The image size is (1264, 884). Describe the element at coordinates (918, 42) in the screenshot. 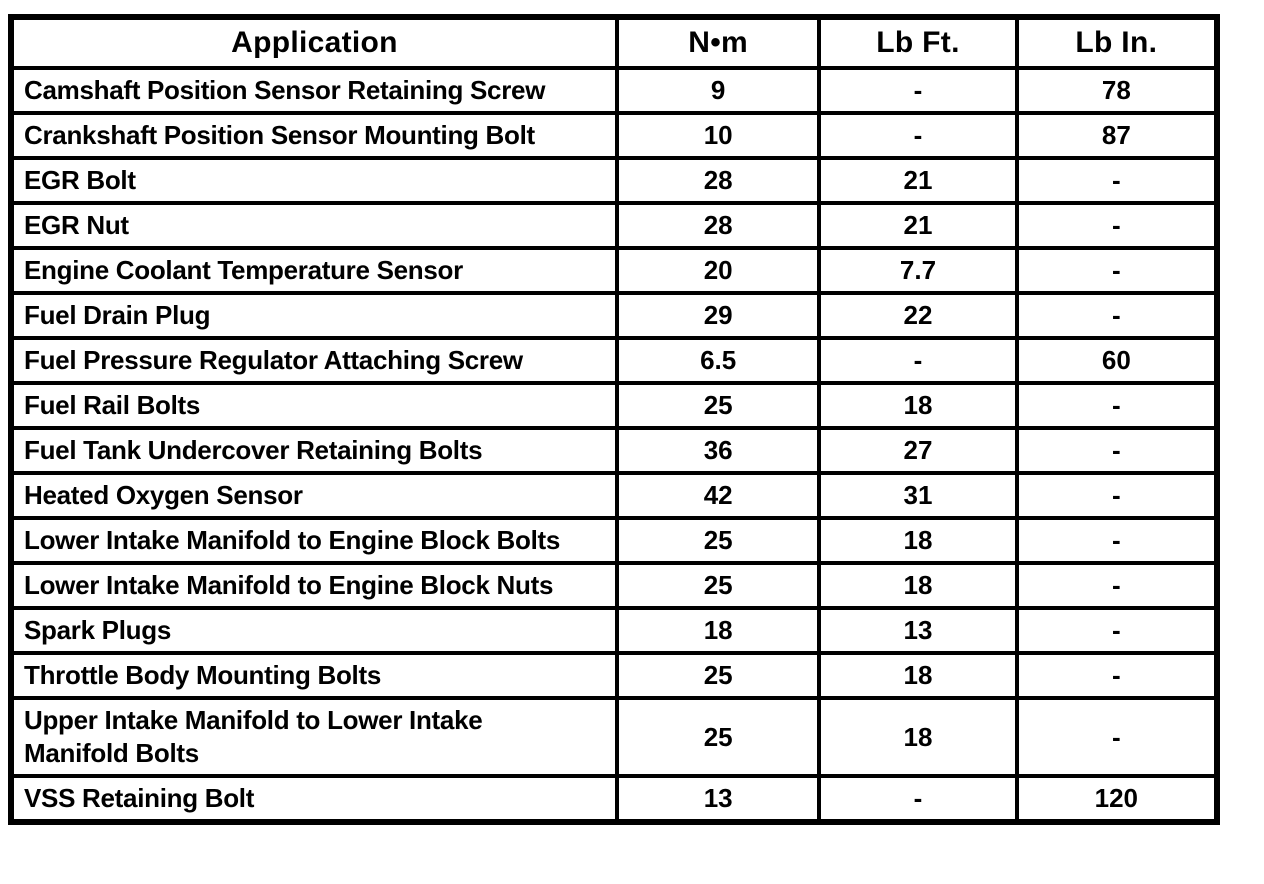

I see `column-header-lbft: Lb Ft.` at that location.